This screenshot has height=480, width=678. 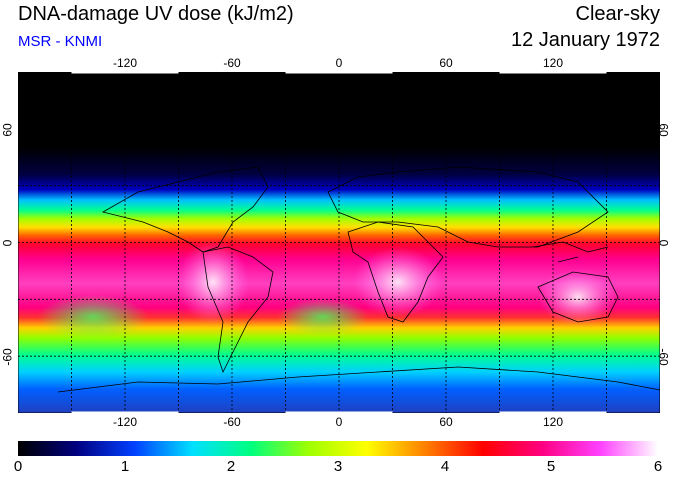 What do you see at coordinates (18, 466) in the screenshot?
I see `colorbar-label: 0` at bounding box center [18, 466].